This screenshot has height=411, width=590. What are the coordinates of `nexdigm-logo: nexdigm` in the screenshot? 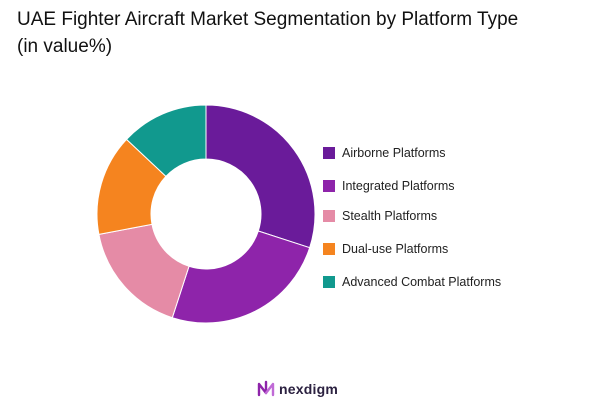 It's located at (297, 389).